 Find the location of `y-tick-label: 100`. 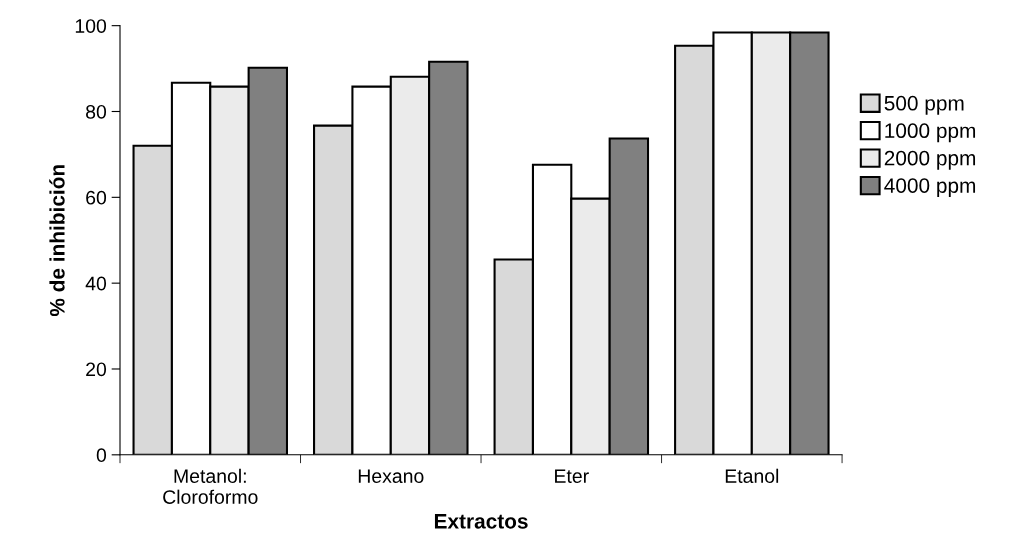

y-tick-label: 100 is located at coordinates (91, 26).